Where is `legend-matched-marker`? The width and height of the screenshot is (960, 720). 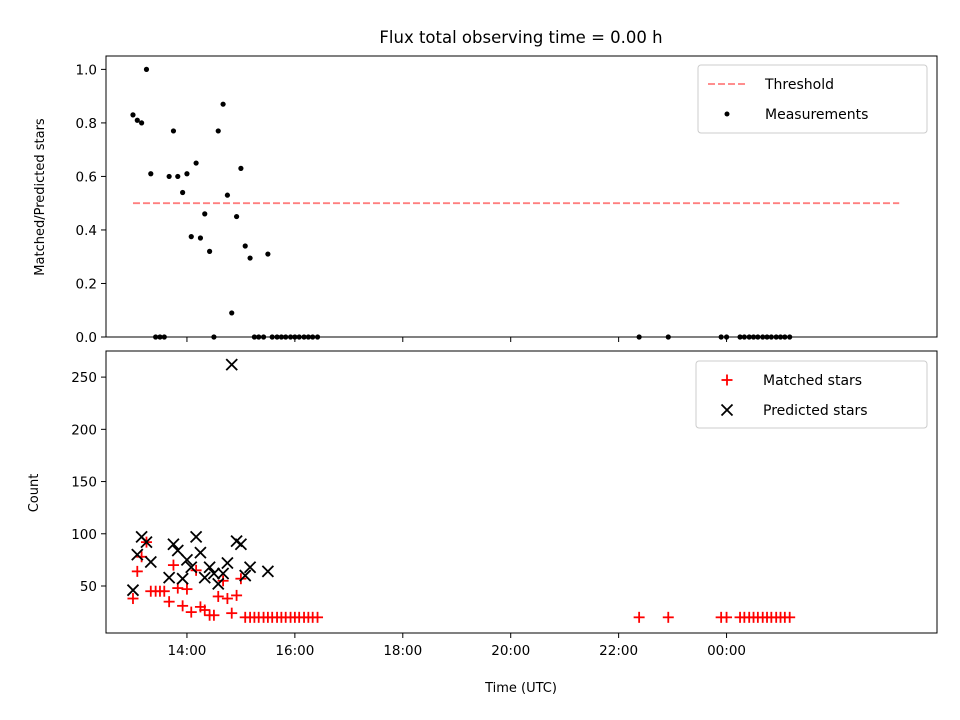 legend-matched-marker is located at coordinates (727, 380).